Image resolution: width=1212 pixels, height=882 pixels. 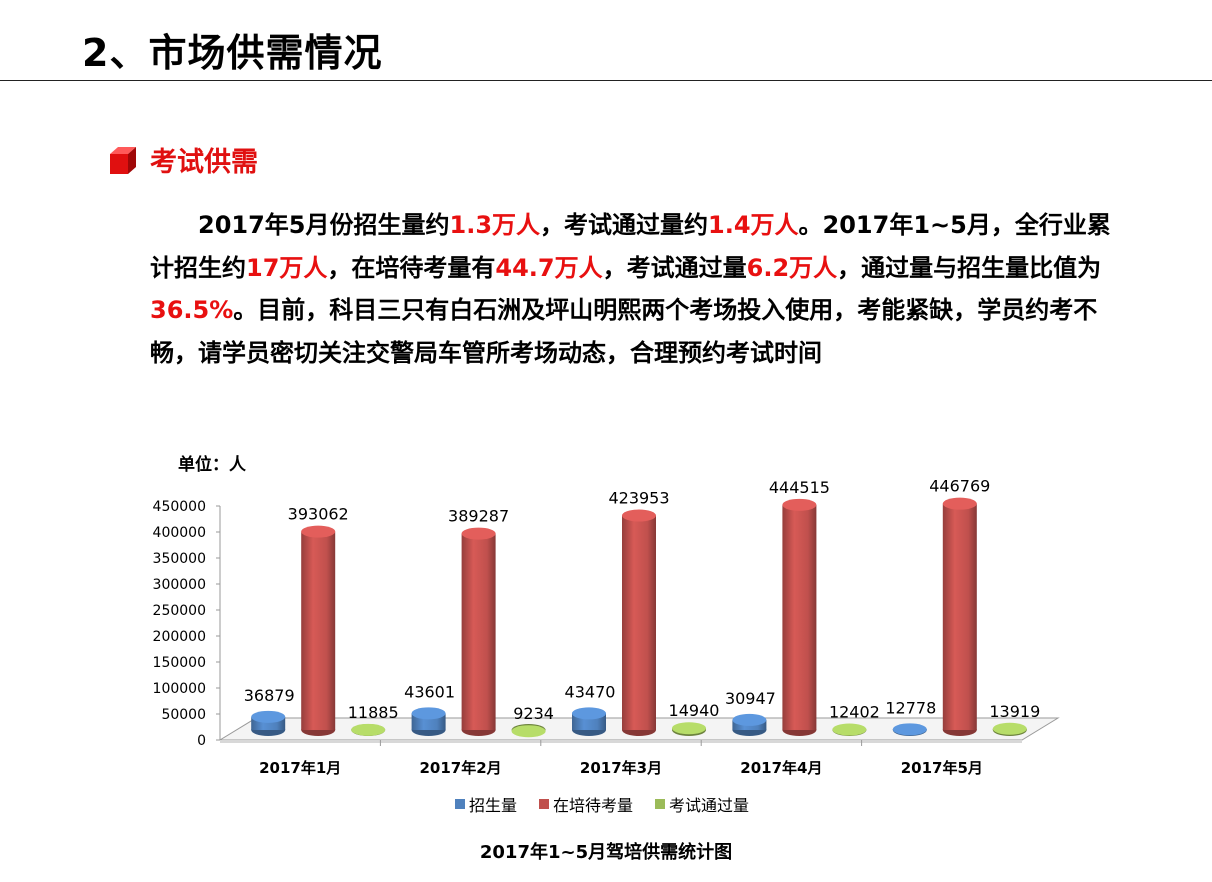 What do you see at coordinates (212, 465) in the screenshot?
I see `unit-label: 单位：人` at bounding box center [212, 465].